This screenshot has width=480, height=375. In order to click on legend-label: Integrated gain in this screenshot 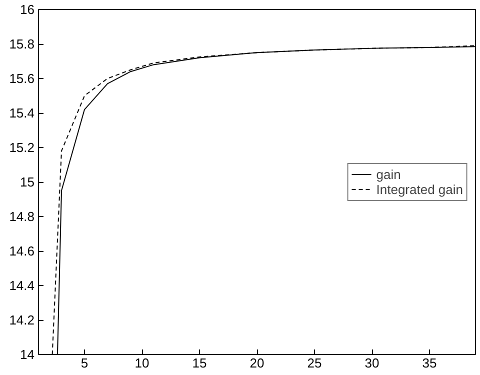, I will do `click(419, 189)`.